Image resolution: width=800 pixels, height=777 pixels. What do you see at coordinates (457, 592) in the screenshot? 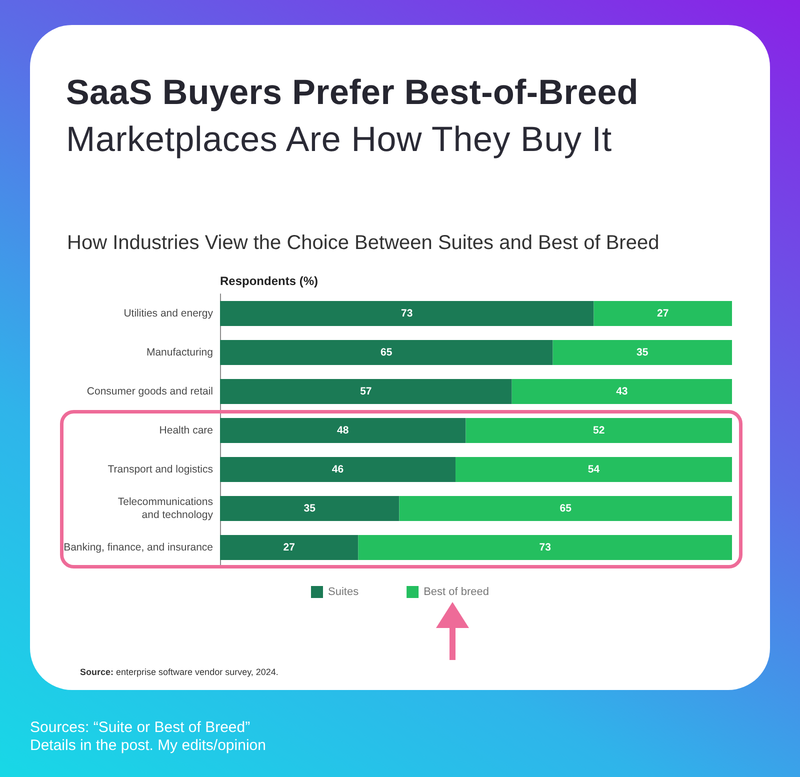
I see `legend-label: Best of breed` at bounding box center [457, 592].